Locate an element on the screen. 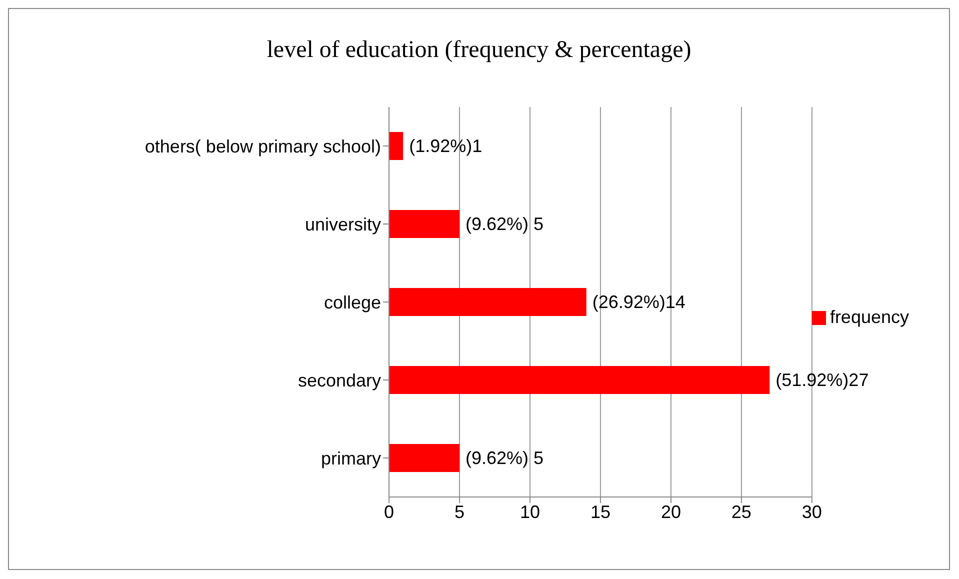  chart-title: level of education (frequency & percentage) is located at coordinates (479, 50).